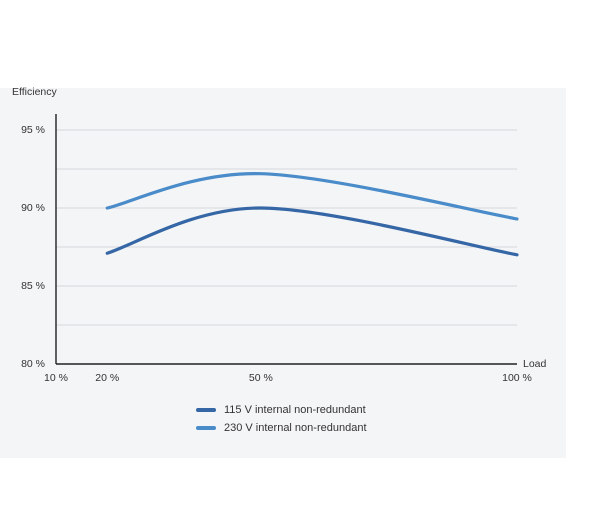 Image resolution: width=610 pixels, height=509 pixels. What do you see at coordinates (33, 130) in the screenshot?
I see `y-tick-label: 95 %` at bounding box center [33, 130].